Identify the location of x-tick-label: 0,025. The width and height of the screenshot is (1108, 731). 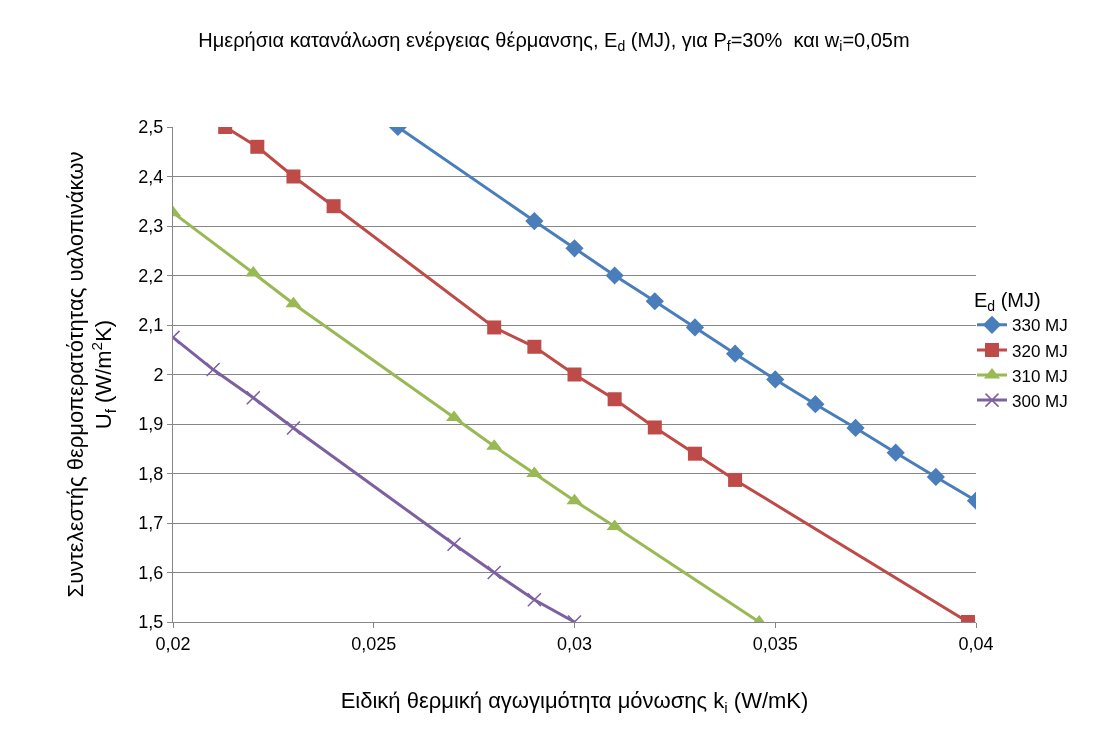
(374, 643).